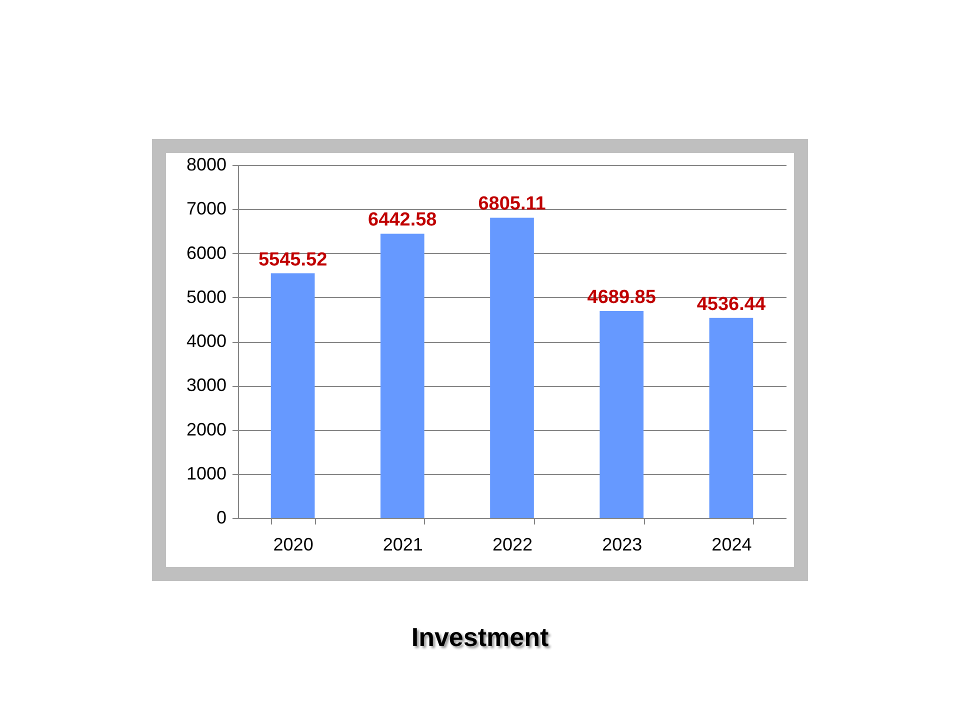 The width and height of the screenshot is (960, 720). Describe the element at coordinates (512, 204) in the screenshot. I see `data-label: 6805.11` at that location.